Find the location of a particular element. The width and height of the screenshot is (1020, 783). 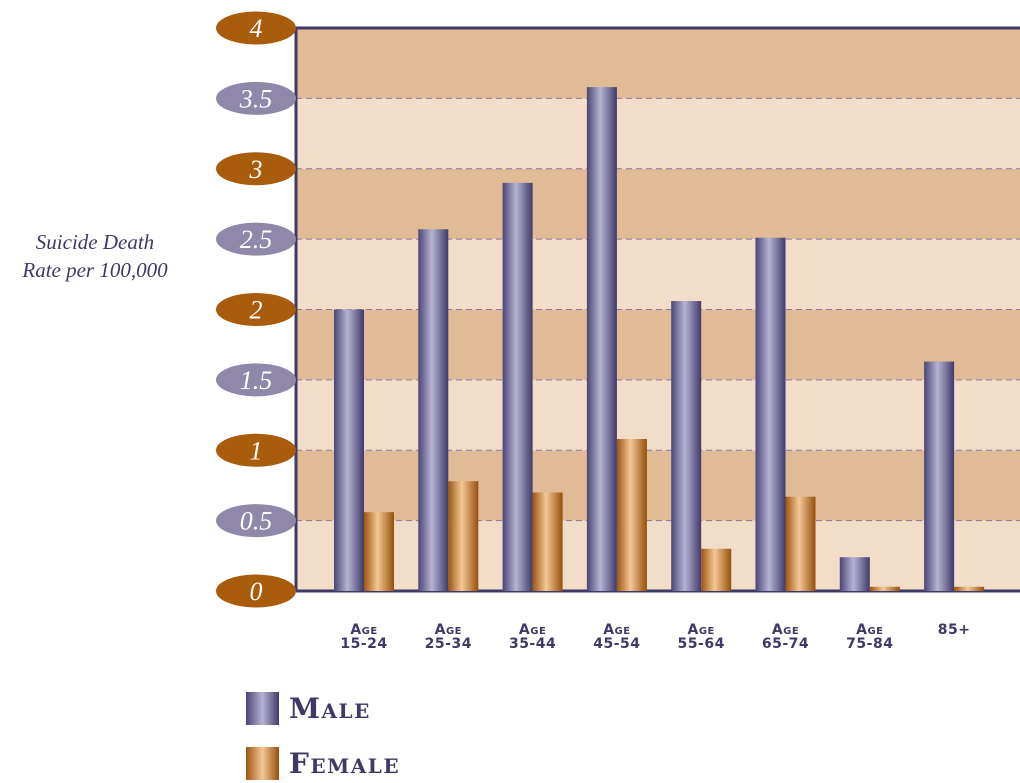

y-tick-label: 2.5 is located at coordinates (256, 239).